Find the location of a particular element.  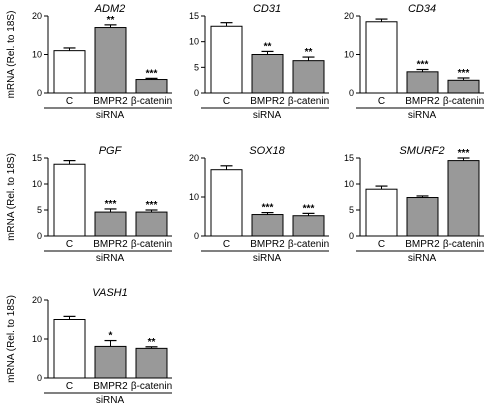

panel-cd31: CD31 0 5 10 15 C ** BMPR2 ** β-catenin siRNA is located at coordinates (259, 62).